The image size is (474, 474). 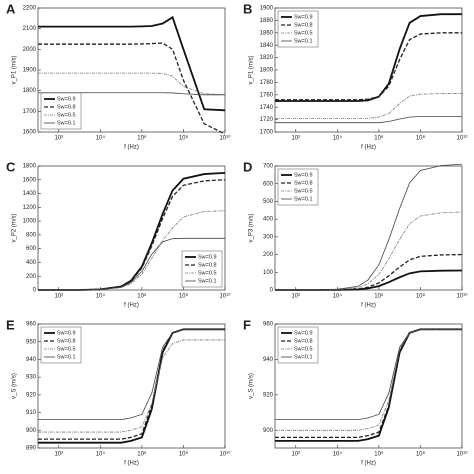 I want to click on panel-letter: F, so click(x=247, y=324).